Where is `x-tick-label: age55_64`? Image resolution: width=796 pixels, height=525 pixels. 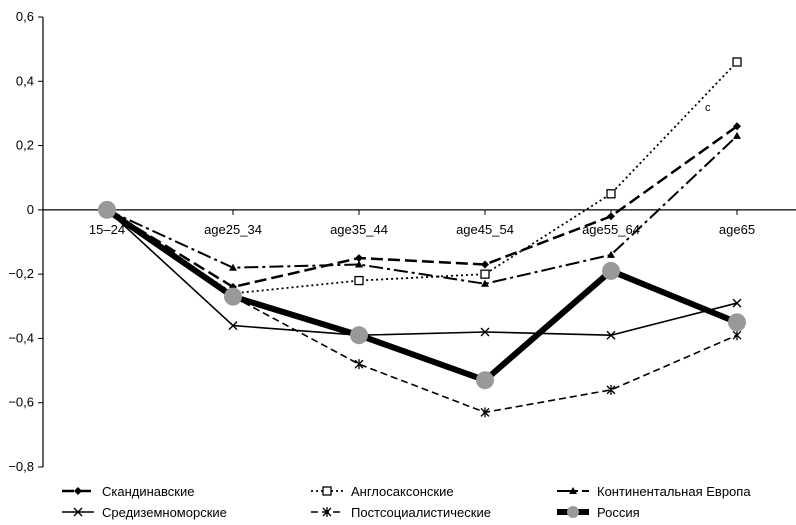
x-tick-label: age55_64 is located at coordinates (611, 229).